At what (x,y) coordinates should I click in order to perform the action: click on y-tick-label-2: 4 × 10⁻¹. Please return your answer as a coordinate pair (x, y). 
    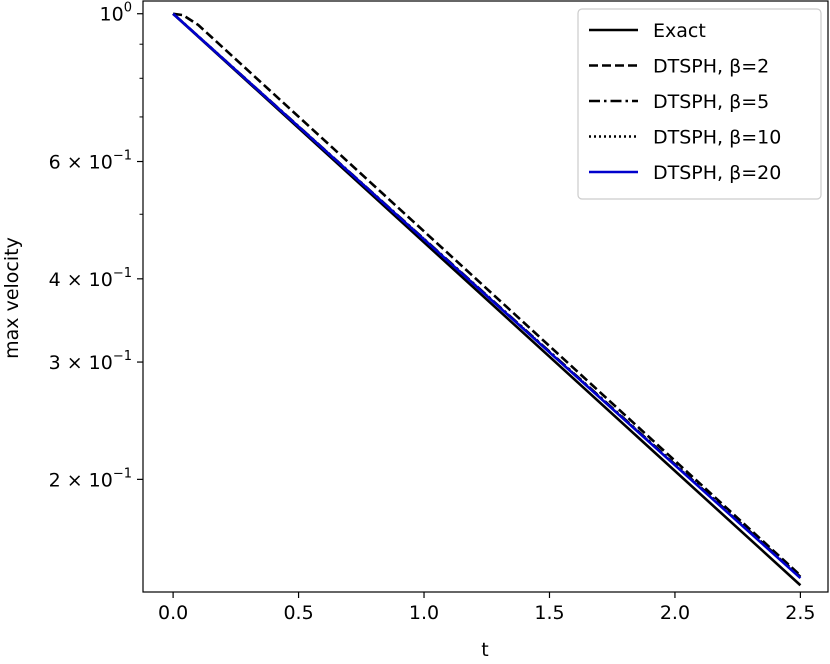
    Looking at the image, I should click on (90, 278).